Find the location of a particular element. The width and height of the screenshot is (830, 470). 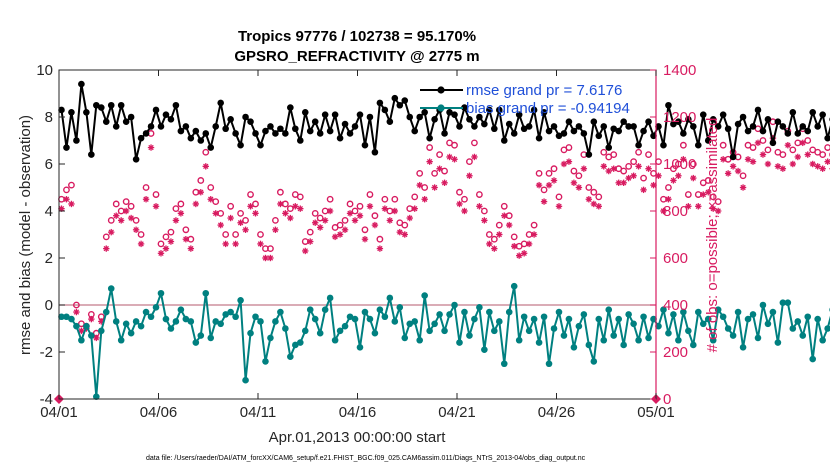

y-tick-right-label: 0 is located at coordinates (667, 399).